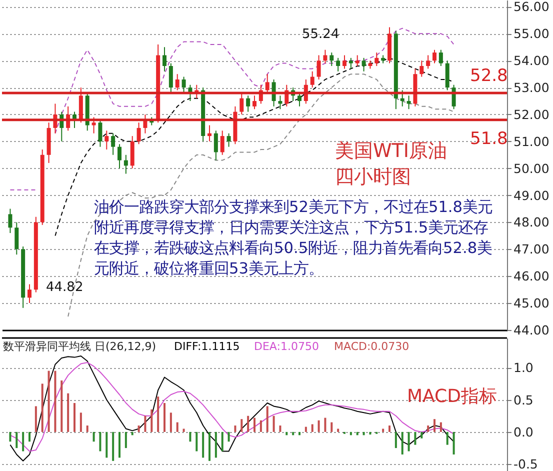 Image resolution: width=553 pixels, height=471 pixels. I want to click on annotation: 美国WTI原油, so click(391, 151).